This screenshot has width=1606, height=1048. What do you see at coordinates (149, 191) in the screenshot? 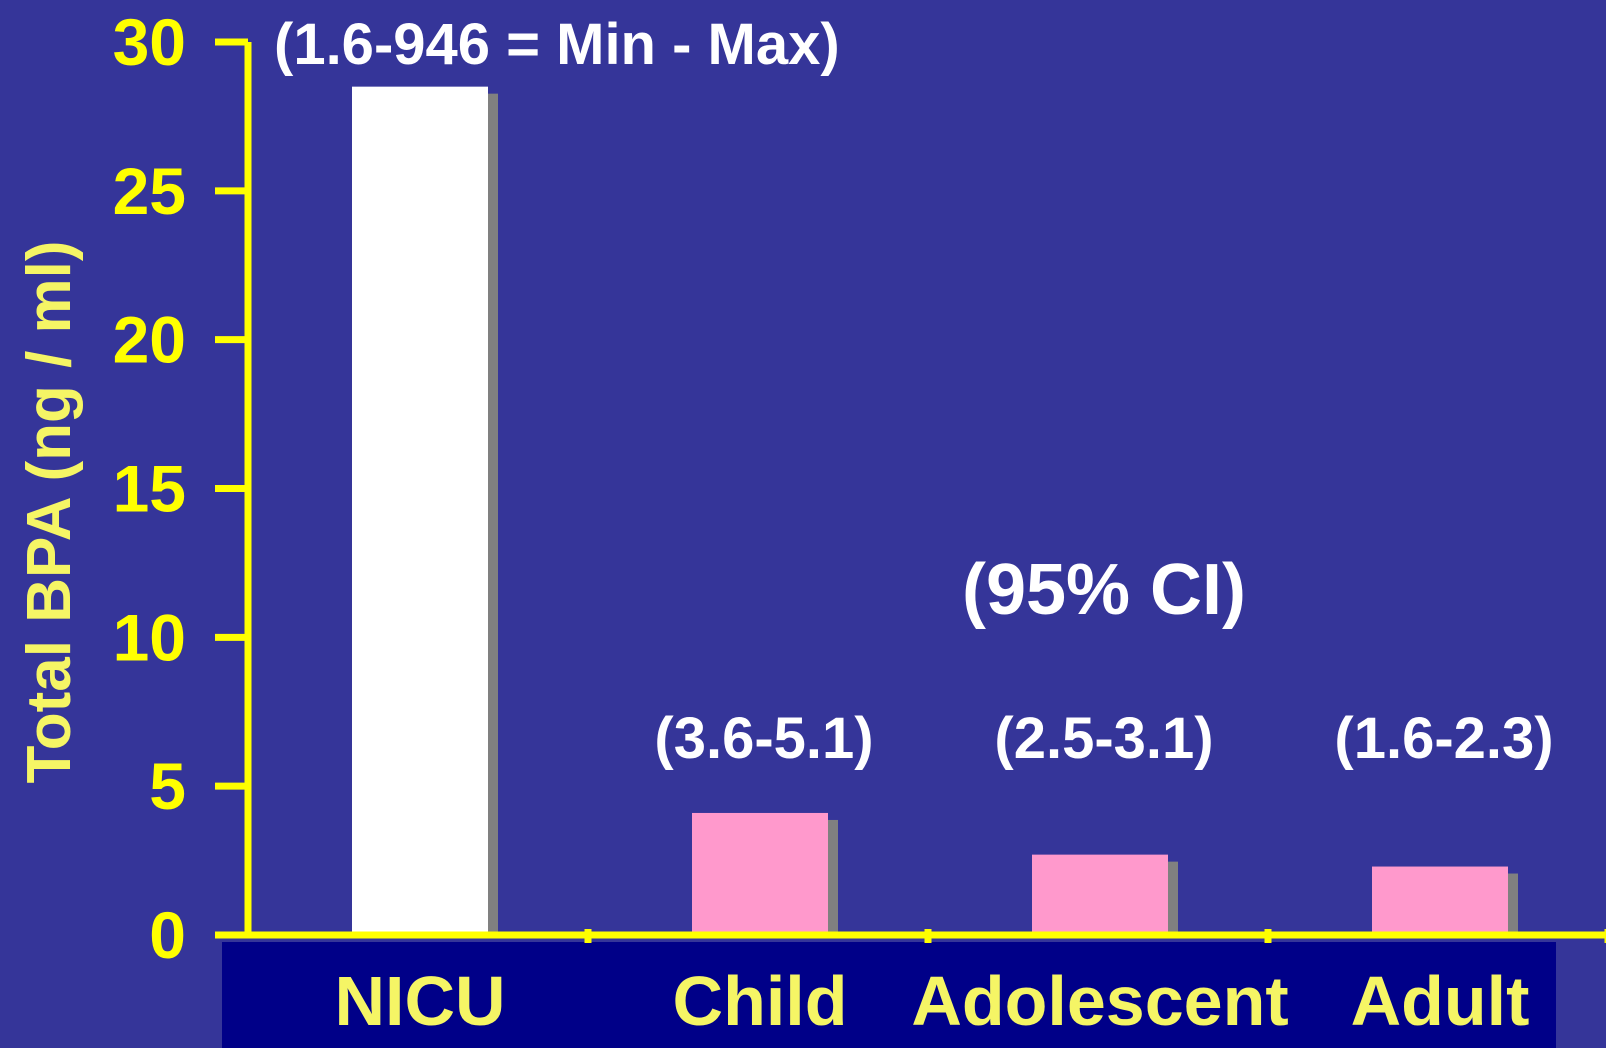
I see `y-tick-label: 25` at bounding box center [149, 191].